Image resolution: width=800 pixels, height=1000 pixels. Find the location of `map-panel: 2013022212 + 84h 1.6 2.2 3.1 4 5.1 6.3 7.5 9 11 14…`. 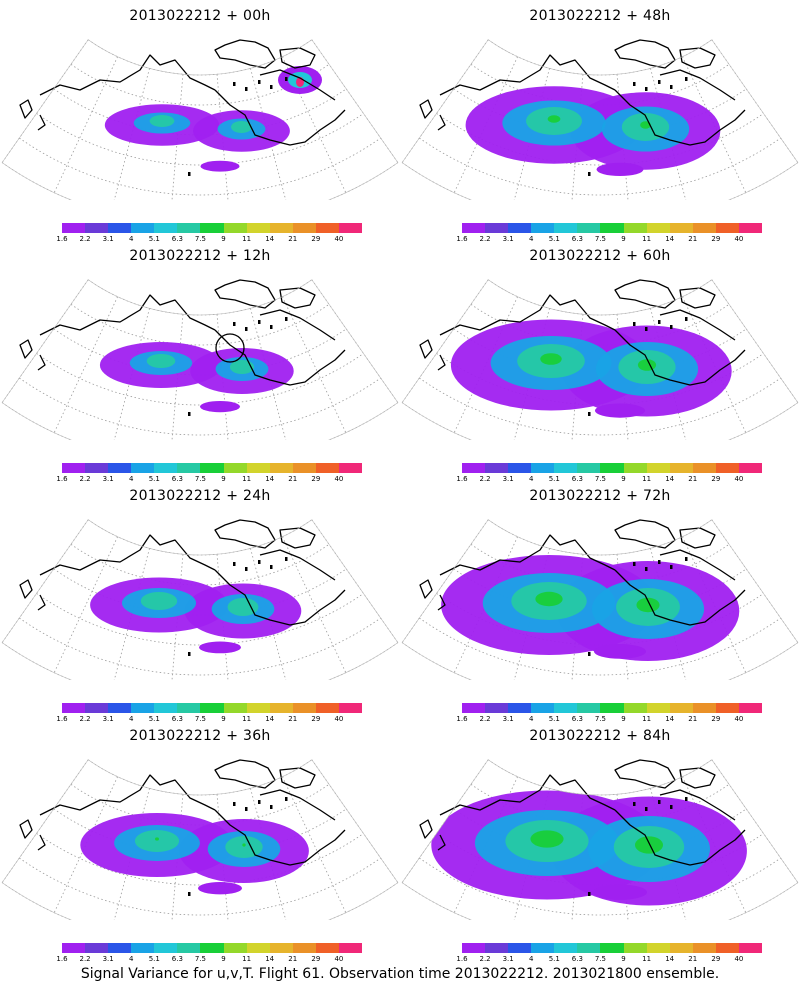

map-panel: 2013022212 + 84h 1.6 2.2 3.1 4 5.1 6.3 7.5 9 11 14… is located at coordinates (600, 841).